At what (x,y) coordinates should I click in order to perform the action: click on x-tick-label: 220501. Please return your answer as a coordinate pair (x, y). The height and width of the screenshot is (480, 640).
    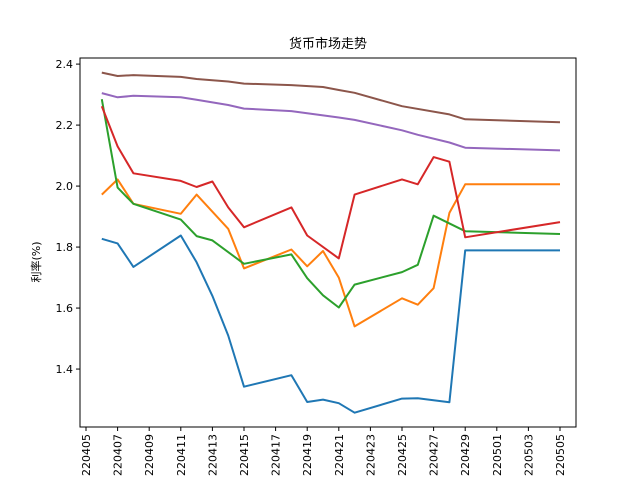
    Looking at the image, I should click on (497, 455).